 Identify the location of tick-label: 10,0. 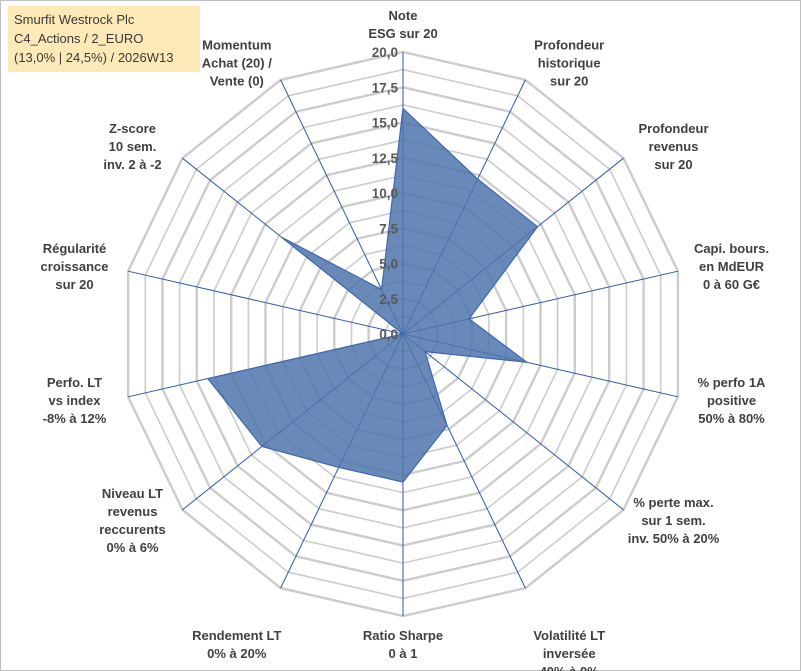
(385, 193).